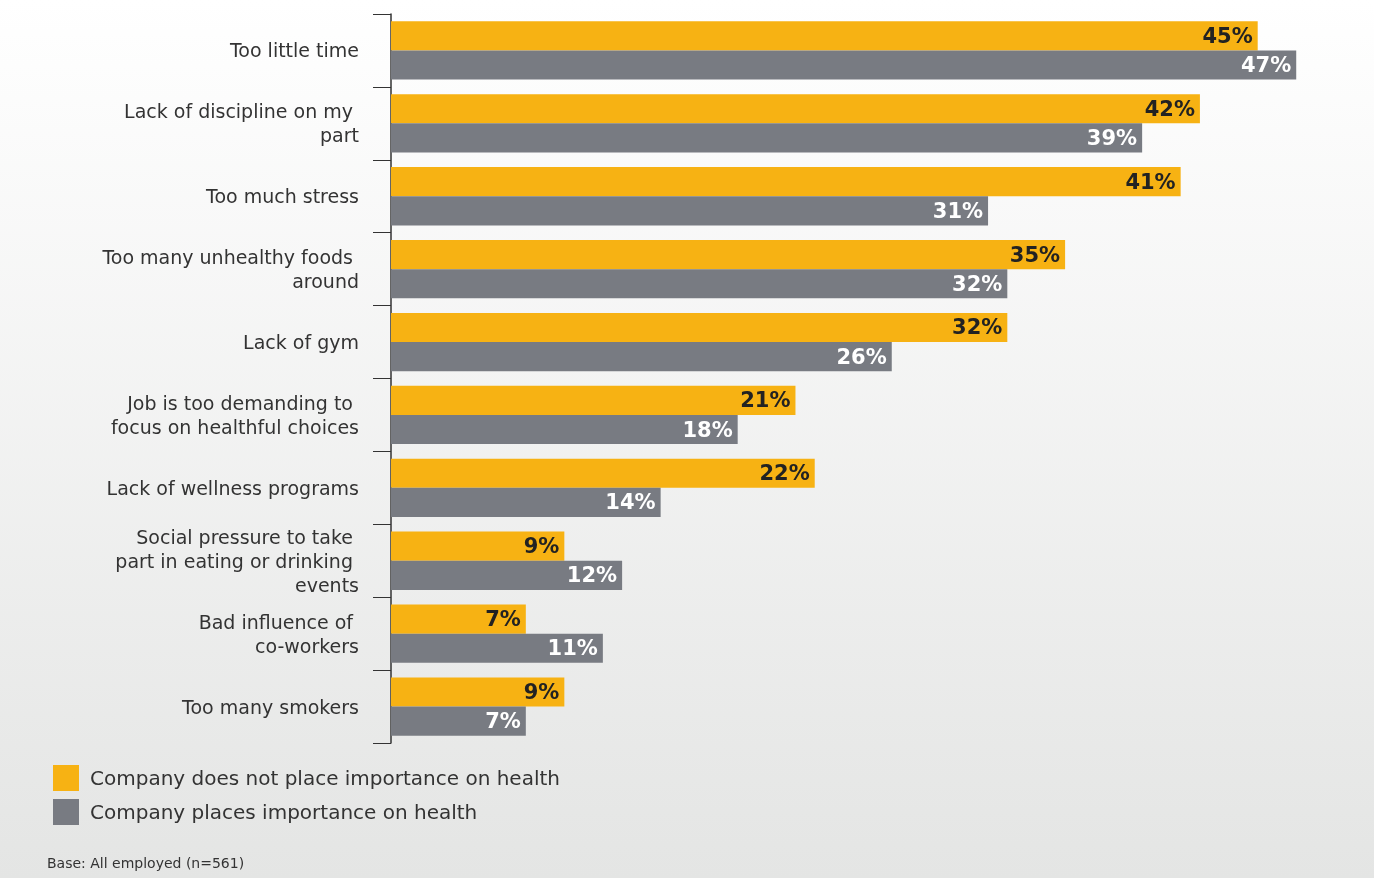  Describe the element at coordinates (1227, 35) in the screenshot. I see `data-label: 45%` at that location.